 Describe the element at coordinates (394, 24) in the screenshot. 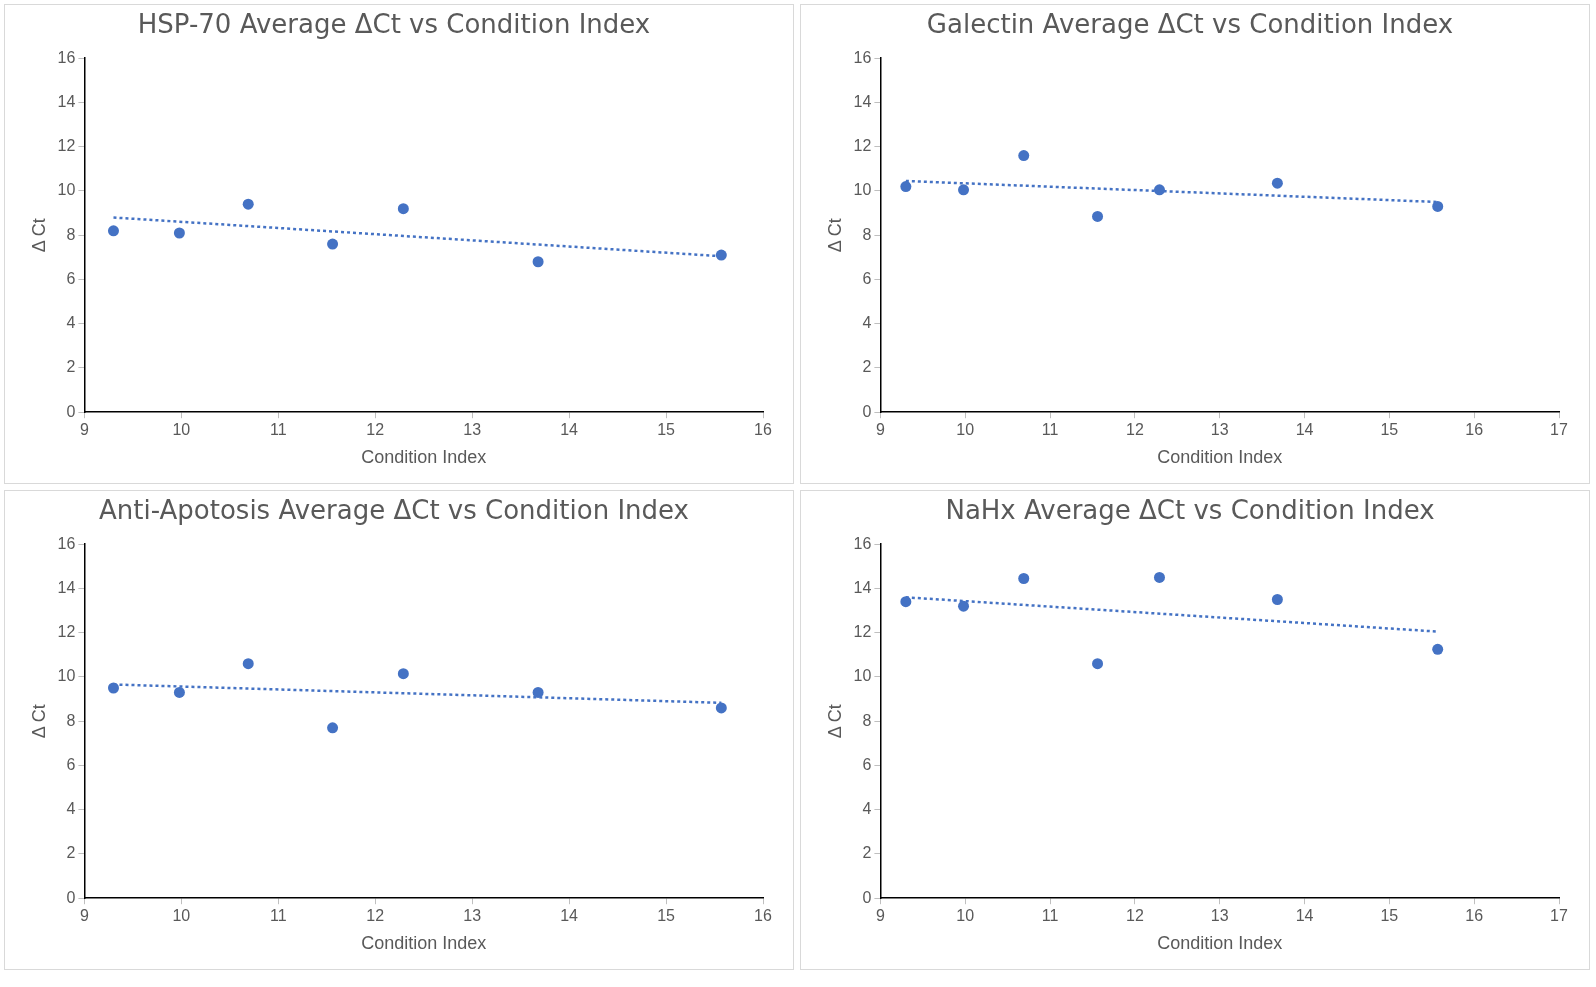

I see `chart-title: HSP-70 Average ΔCt vs Condition Index` at that location.